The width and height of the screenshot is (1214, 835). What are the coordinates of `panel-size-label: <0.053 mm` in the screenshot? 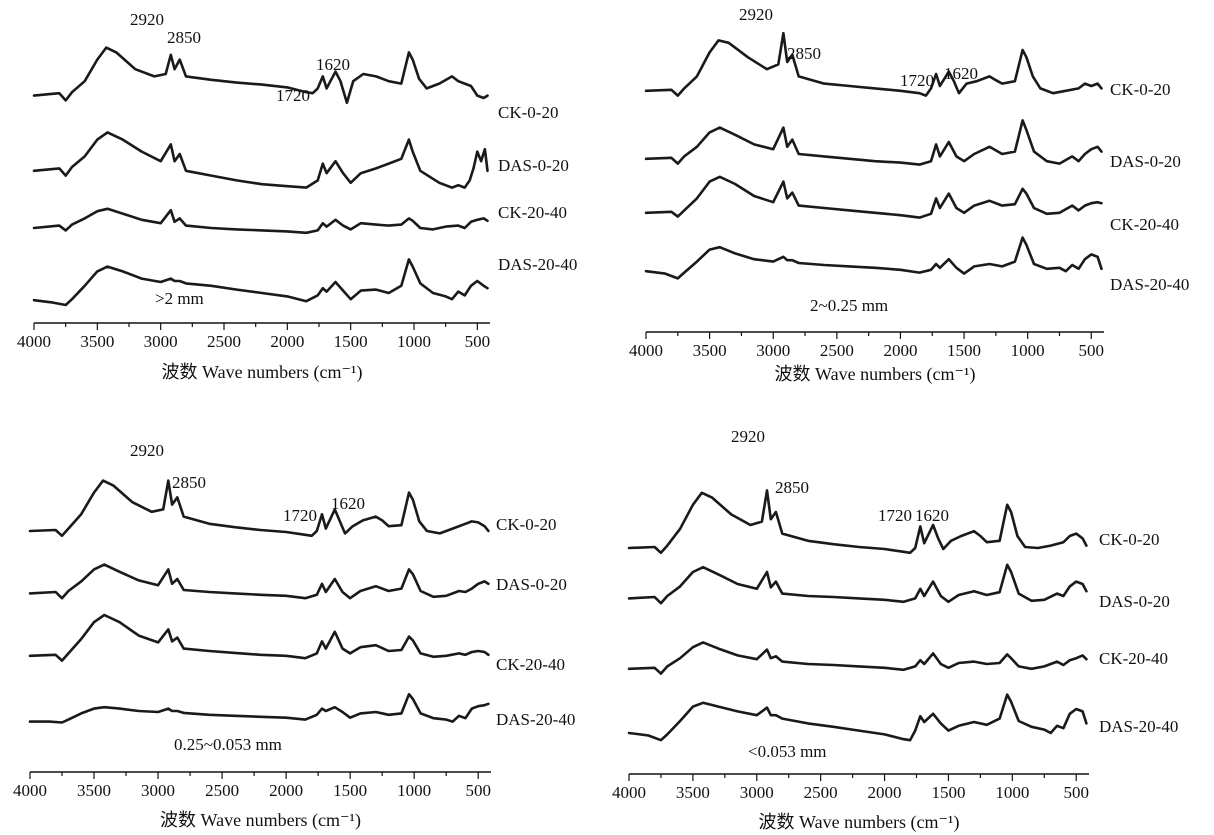 It's located at (787, 751).